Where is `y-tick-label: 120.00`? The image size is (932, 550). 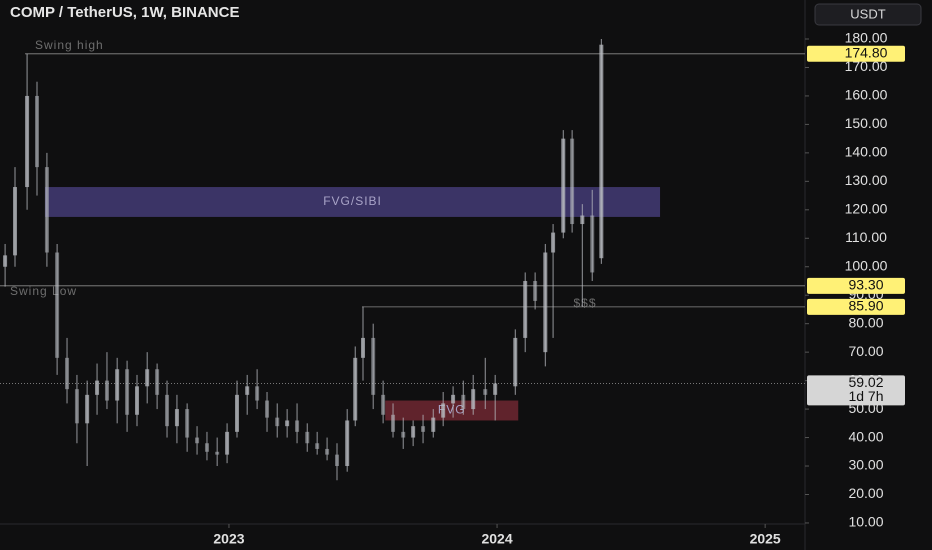
y-tick-label: 120.00 is located at coordinates (866, 209).